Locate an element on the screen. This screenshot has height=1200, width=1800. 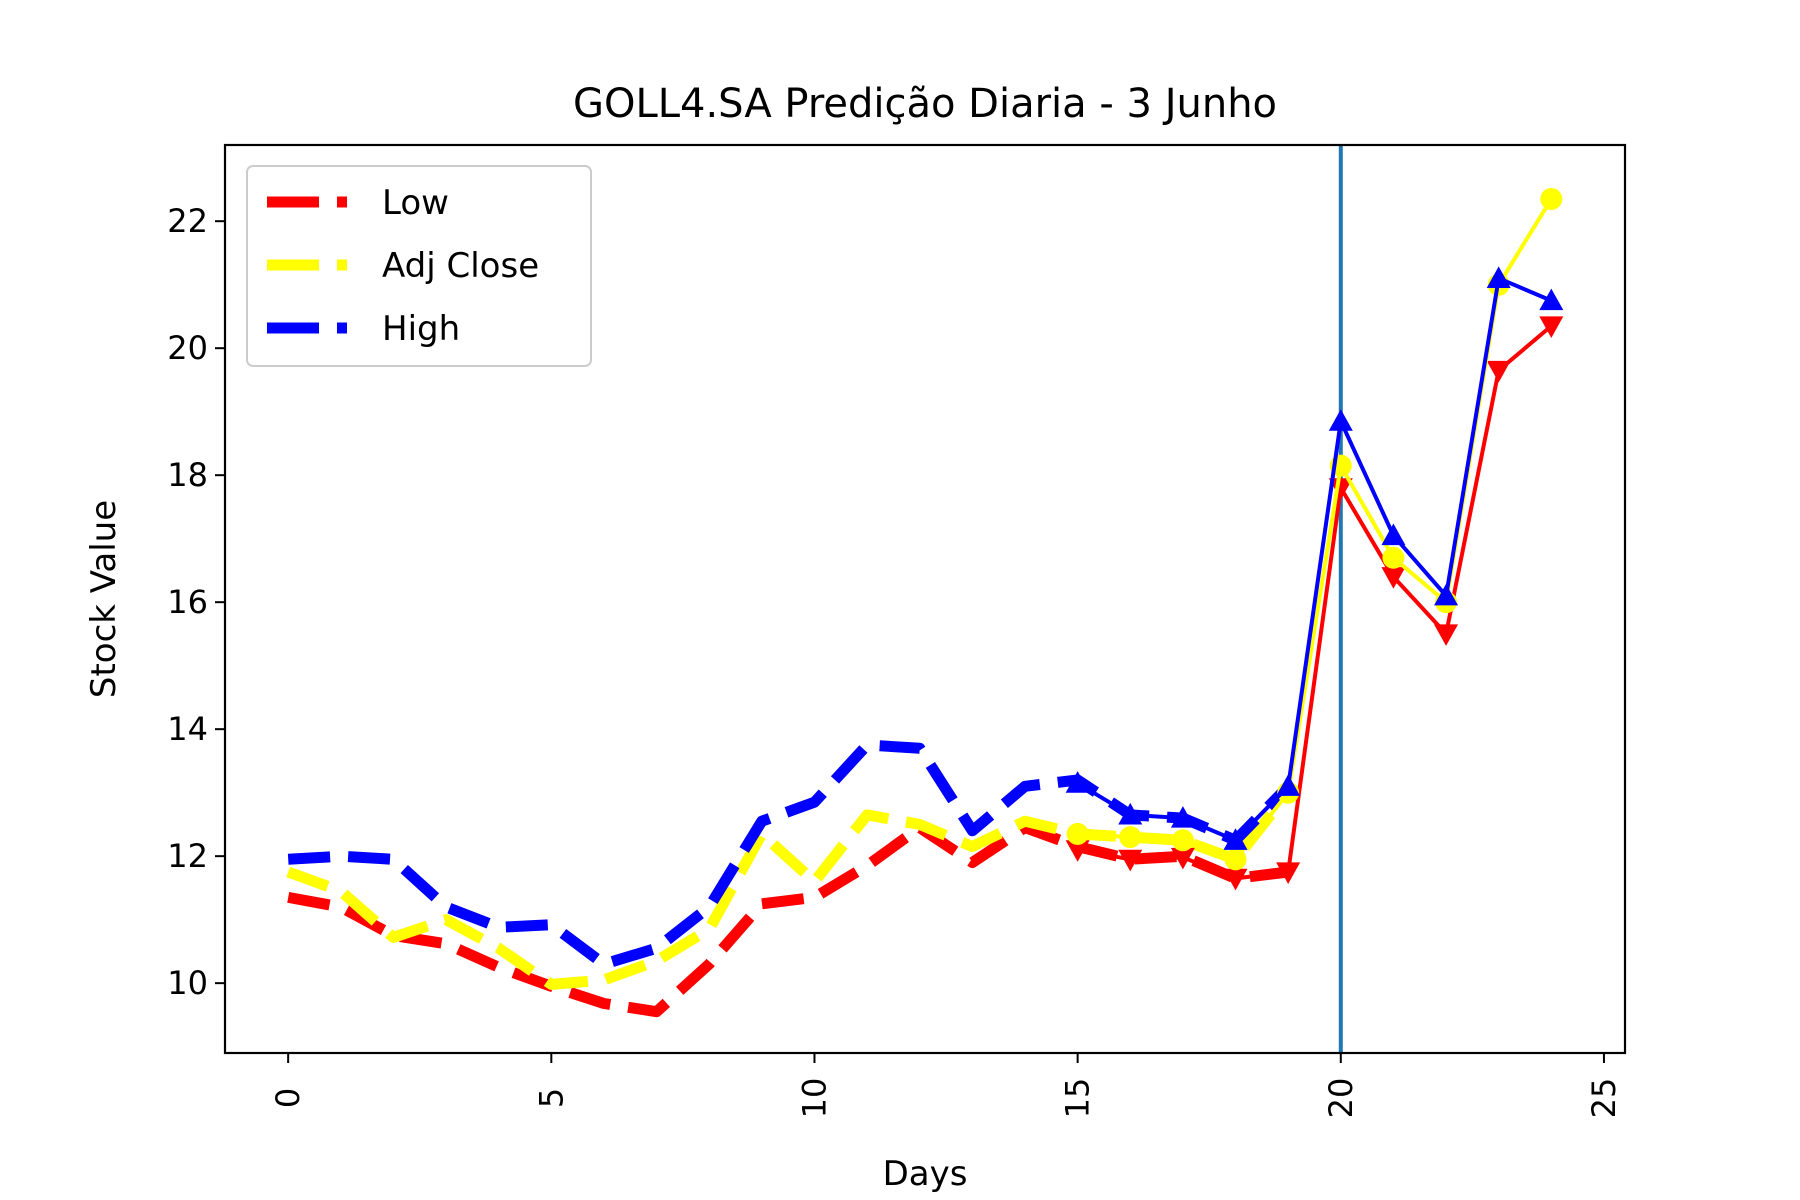
series-adj-close-forecast-line is located at coordinates (1315, 529).